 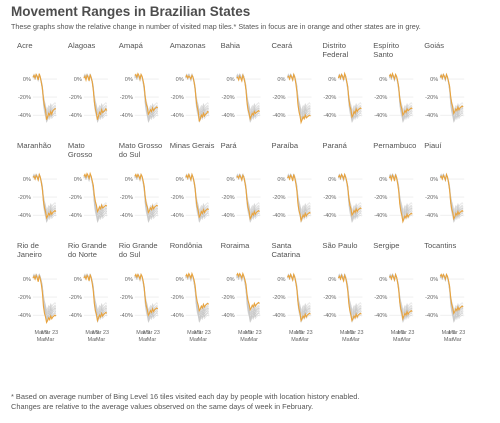 What do you see at coordinates (335, 54) in the screenshot?
I see `panel-title-line: Federal` at bounding box center [335, 54].